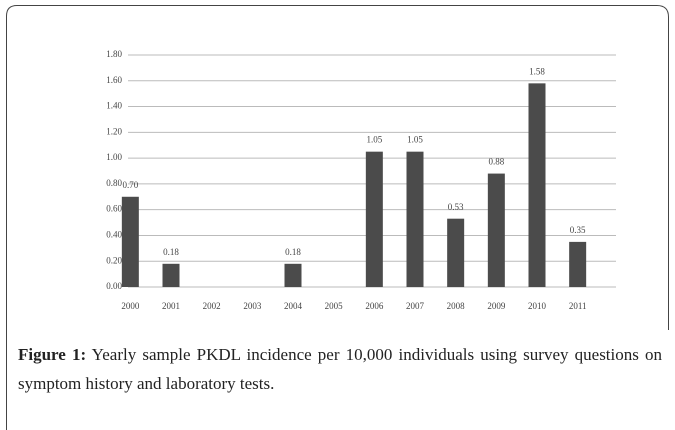  Describe the element at coordinates (114, 260) in the screenshot. I see `y-tick-label: 0.20` at that location.